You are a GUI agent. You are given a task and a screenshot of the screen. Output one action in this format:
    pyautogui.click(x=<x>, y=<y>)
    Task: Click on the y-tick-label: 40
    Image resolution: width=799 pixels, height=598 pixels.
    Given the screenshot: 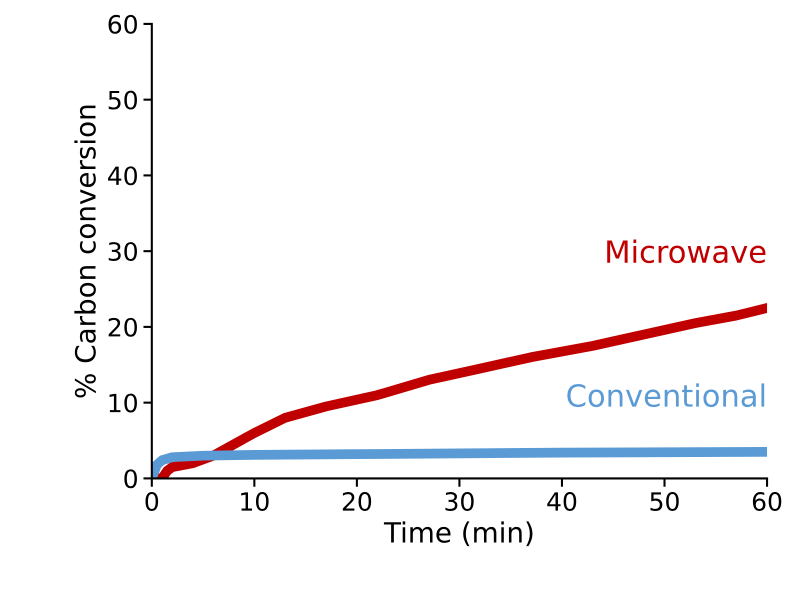 What is the action you would take?
    pyautogui.click(x=122, y=176)
    